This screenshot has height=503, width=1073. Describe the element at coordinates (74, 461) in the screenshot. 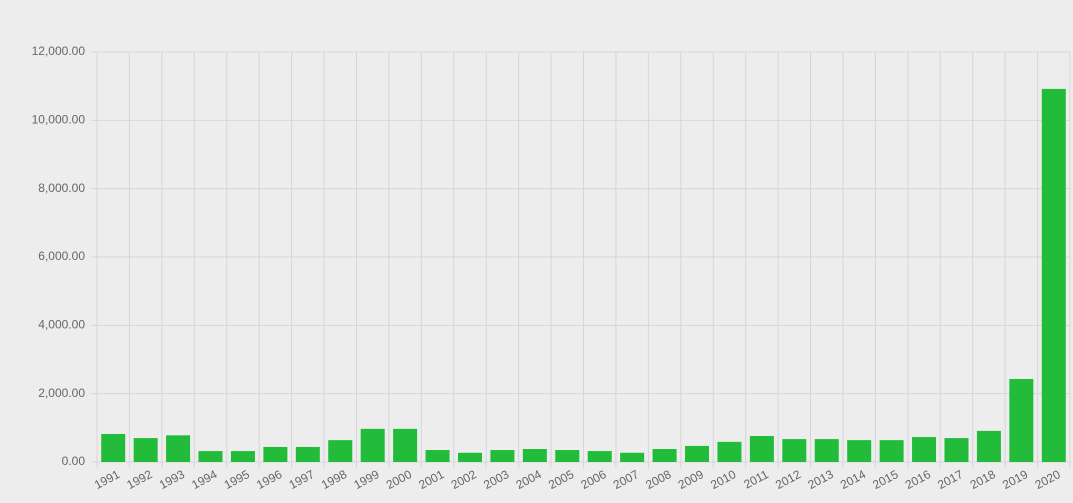

I see `y-tick-label: 0.00` at that location.